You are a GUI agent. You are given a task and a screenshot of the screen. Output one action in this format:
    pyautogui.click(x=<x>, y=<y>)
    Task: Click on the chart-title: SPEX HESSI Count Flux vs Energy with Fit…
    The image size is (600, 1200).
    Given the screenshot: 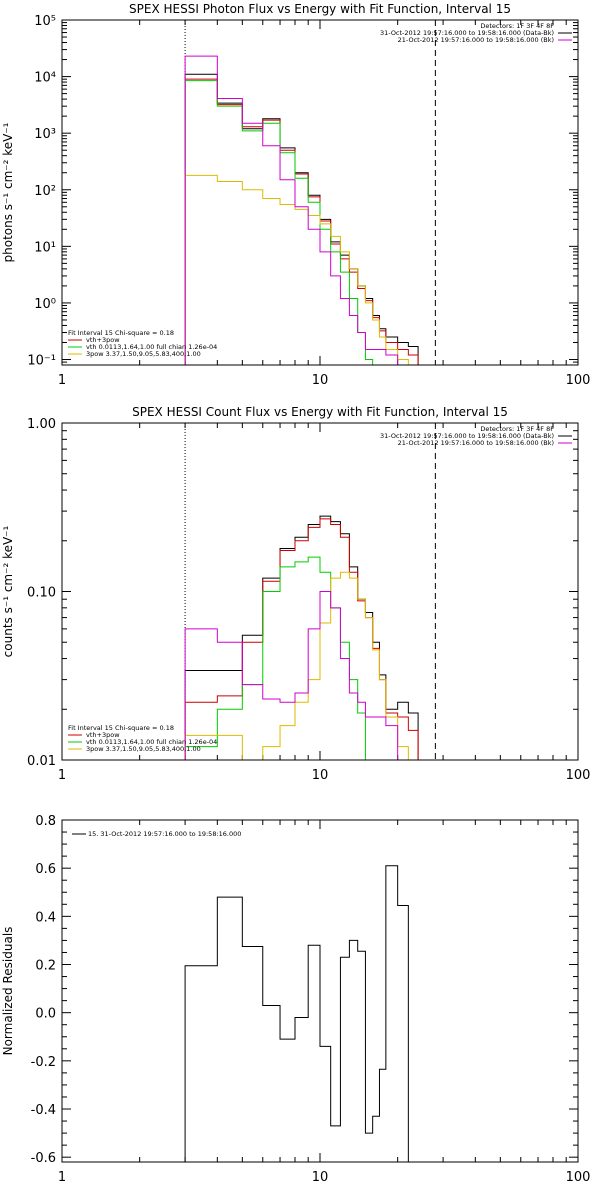 What is the action you would take?
    pyautogui.click(x=320, y=412)
    